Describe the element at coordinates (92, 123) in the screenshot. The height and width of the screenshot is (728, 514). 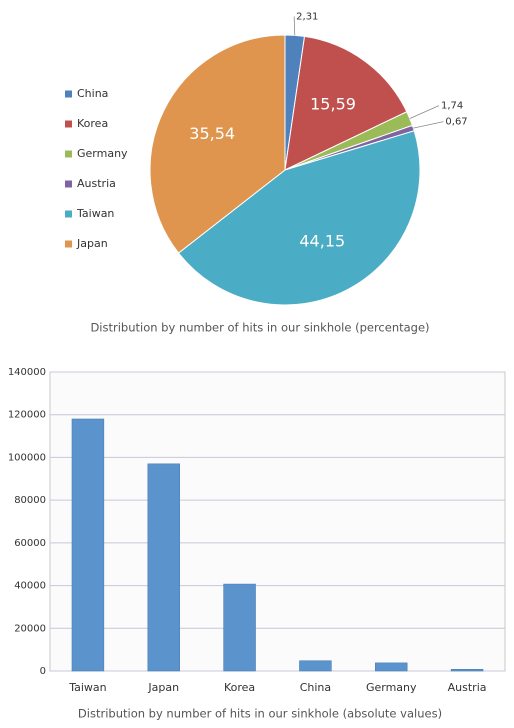
I see `legend-label: Korea` at that location.